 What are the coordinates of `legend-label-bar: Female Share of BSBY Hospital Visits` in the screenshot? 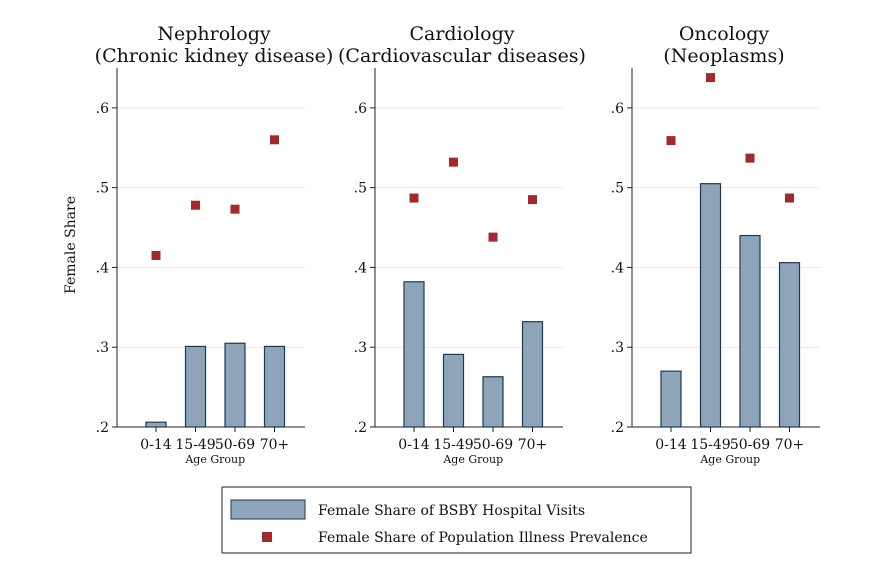 It's located at (451, 511).